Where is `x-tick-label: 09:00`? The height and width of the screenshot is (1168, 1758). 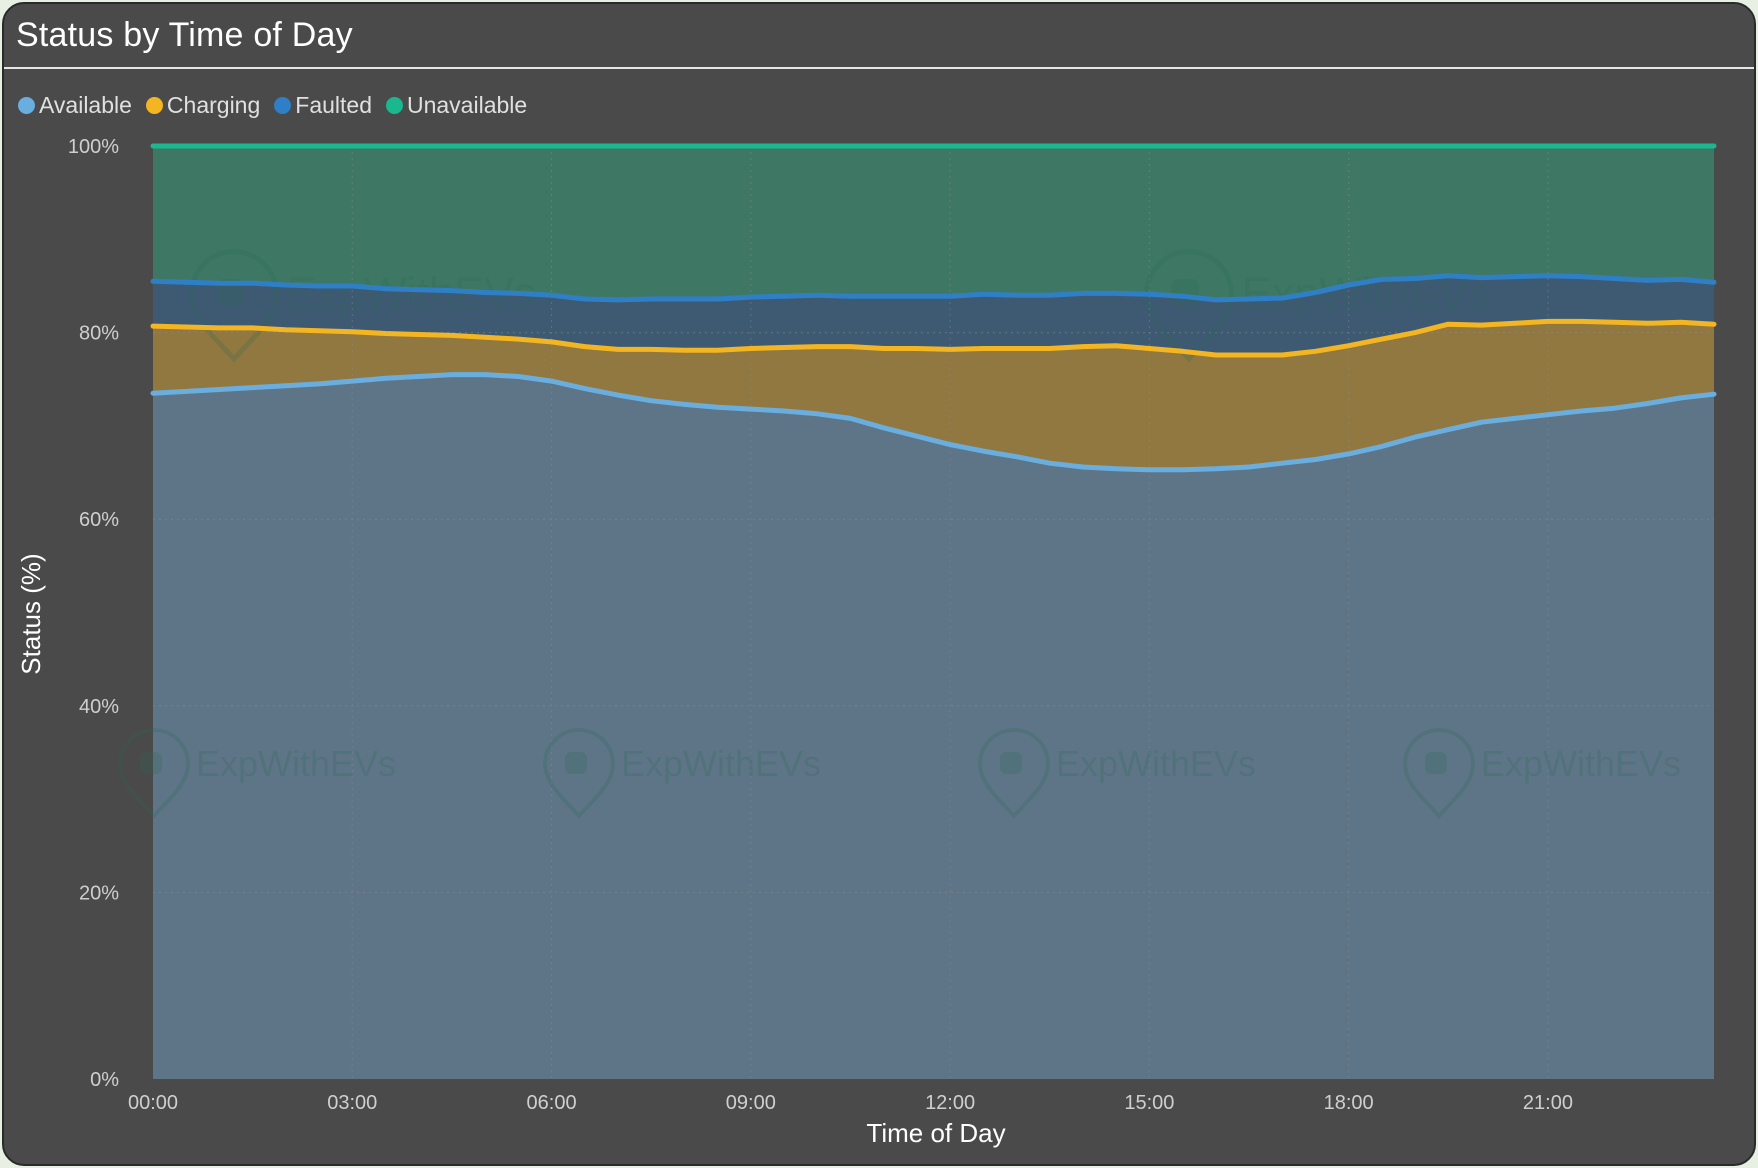
x-tick-label: 09:00 is located at coordinates (751, 1103).